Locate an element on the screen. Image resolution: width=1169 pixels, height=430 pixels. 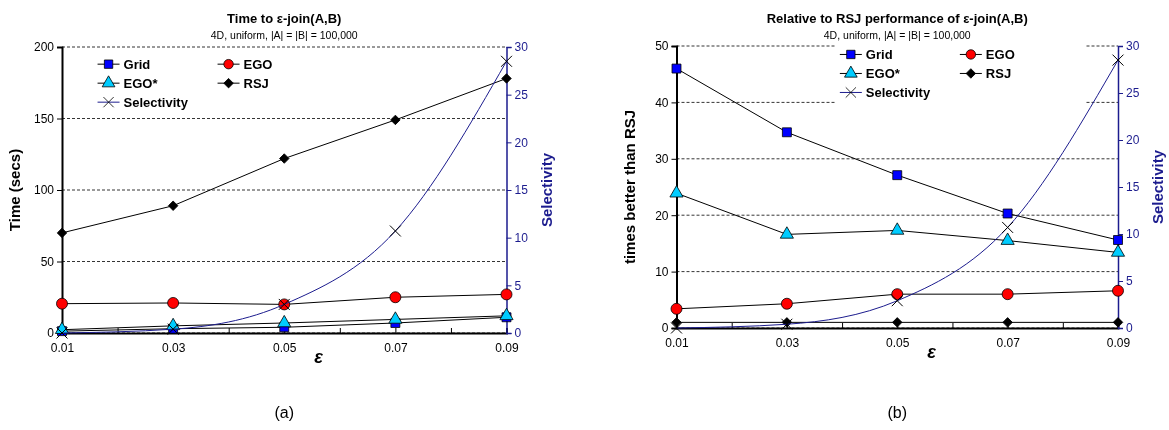
y-tick-label: 100 is located at coordinates (44, 190).